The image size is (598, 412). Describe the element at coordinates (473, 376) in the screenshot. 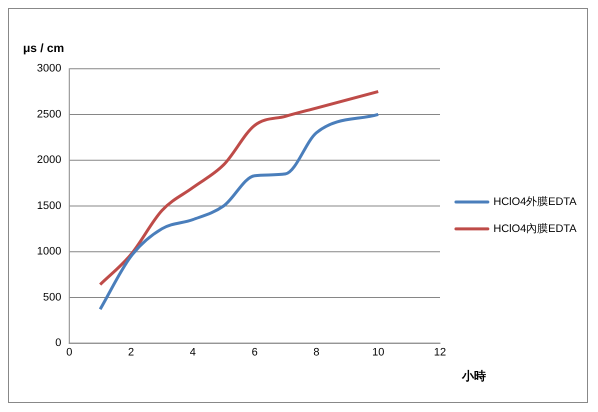

I see `x-axis-title: 小時` at that location.